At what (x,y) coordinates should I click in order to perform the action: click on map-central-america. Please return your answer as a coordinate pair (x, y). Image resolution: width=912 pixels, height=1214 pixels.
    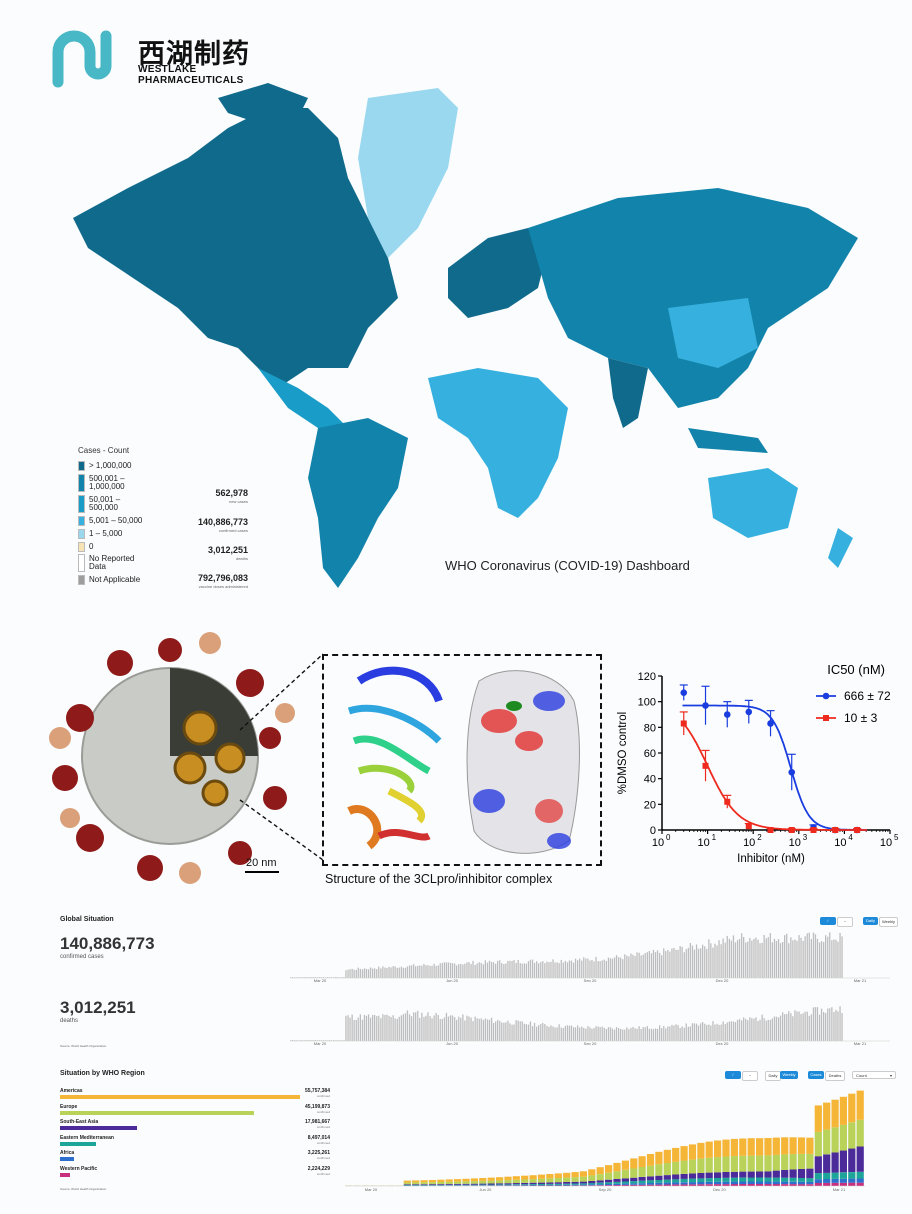
    Looking at the image, I should click on (303, 398).